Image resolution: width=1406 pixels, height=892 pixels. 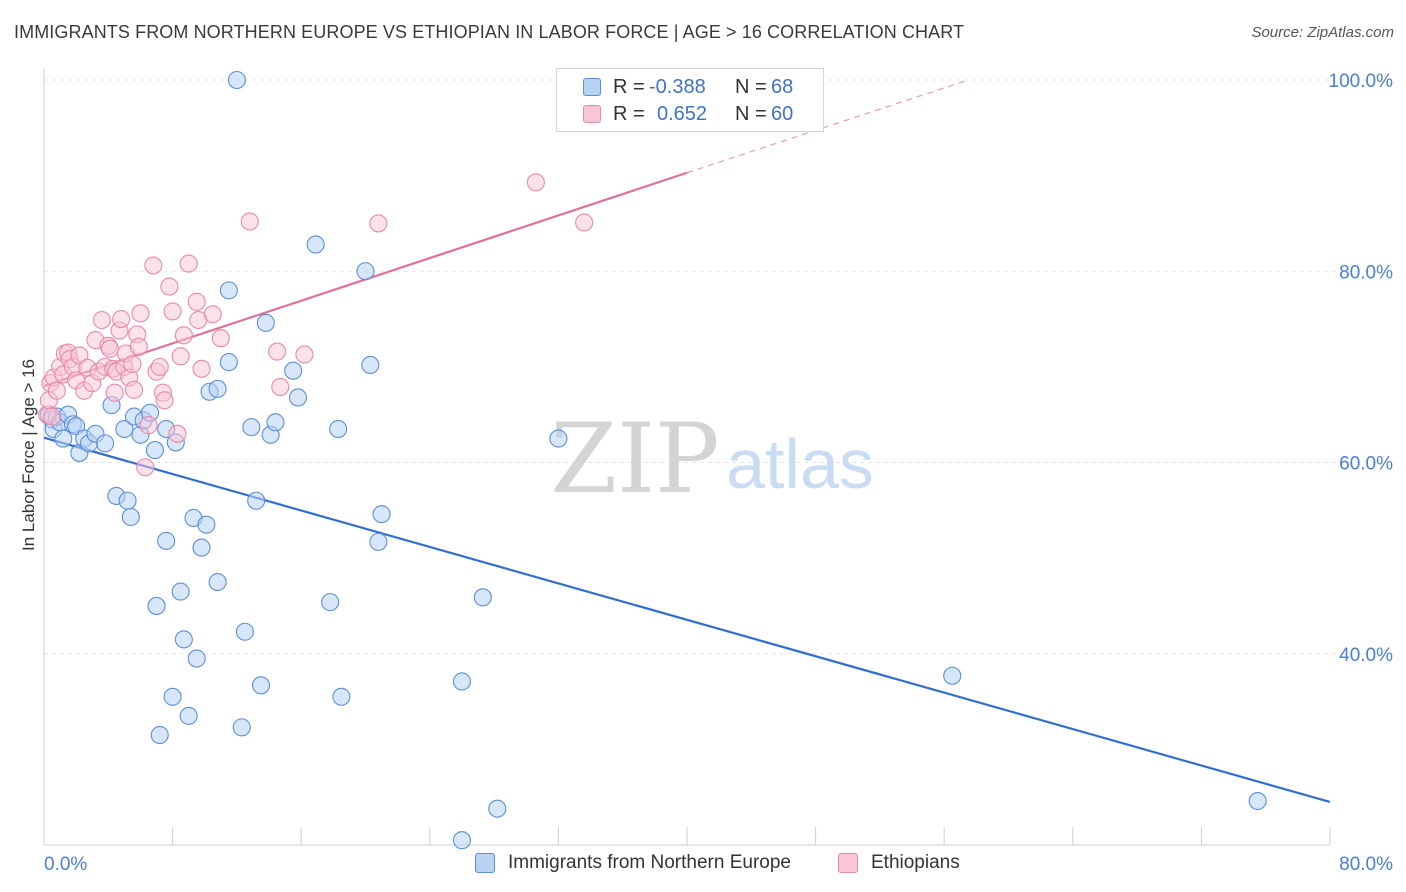 What do you see at coordinates (1366, 655) in the screenshot?
I see `y-tick-label: 40.0%` at bounding box center [1366, 655].